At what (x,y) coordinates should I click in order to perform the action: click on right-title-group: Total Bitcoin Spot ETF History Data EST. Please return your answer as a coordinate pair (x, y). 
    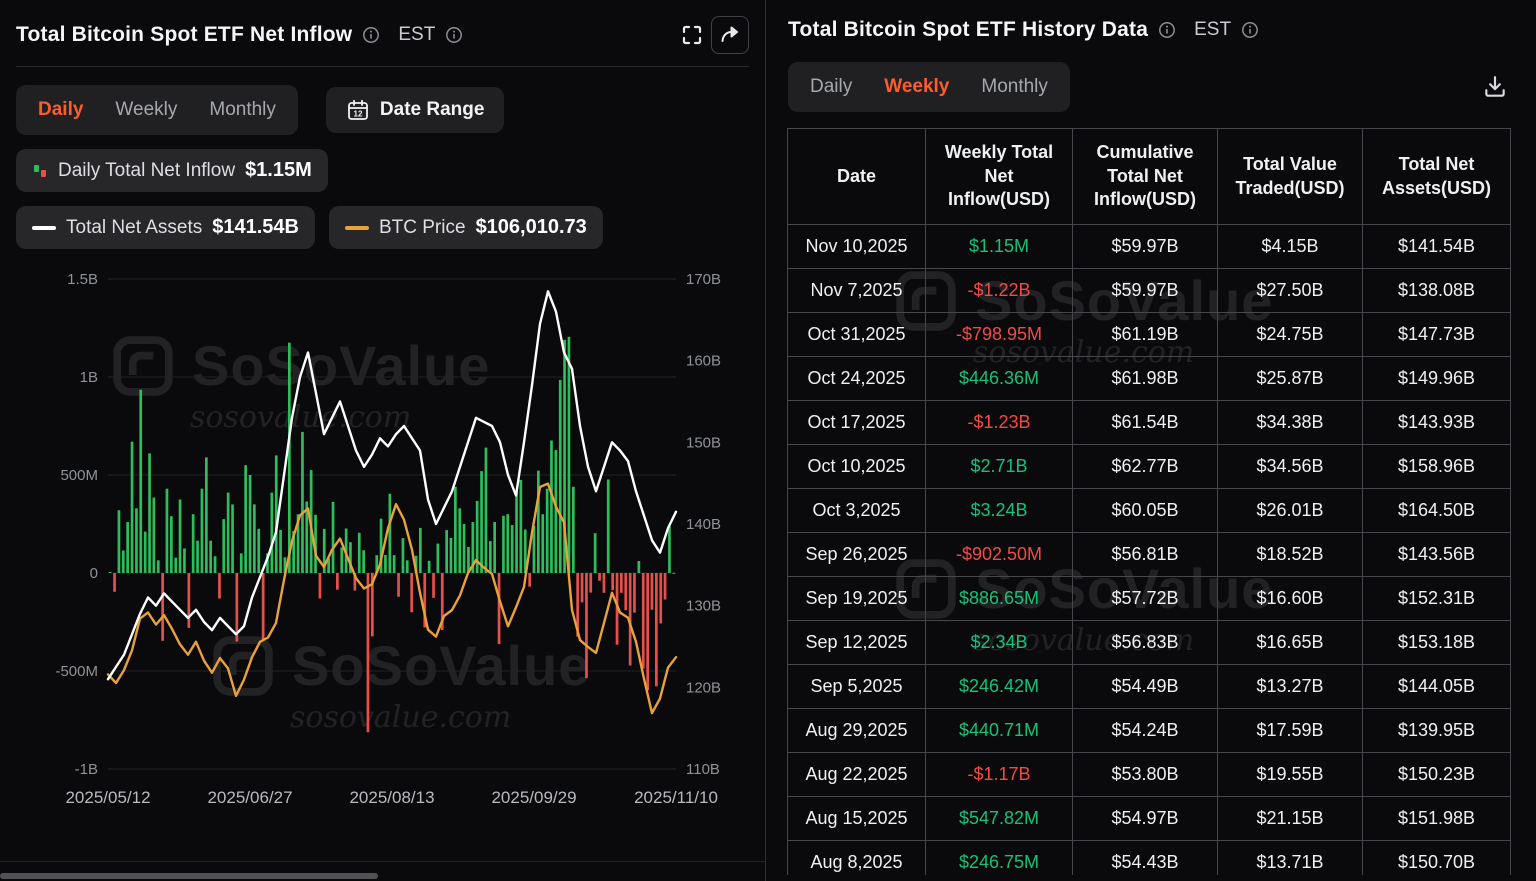
    Looking at the image, I should click on (1023, 30).